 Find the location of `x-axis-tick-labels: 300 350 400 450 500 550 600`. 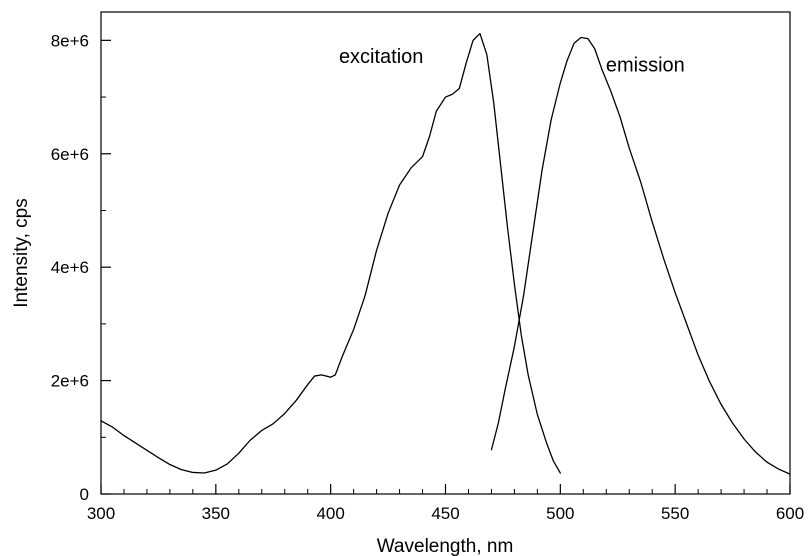

x-axis-tick-labels: 300 350 400 450 500 550 600 is located at coordinates (445, 513).